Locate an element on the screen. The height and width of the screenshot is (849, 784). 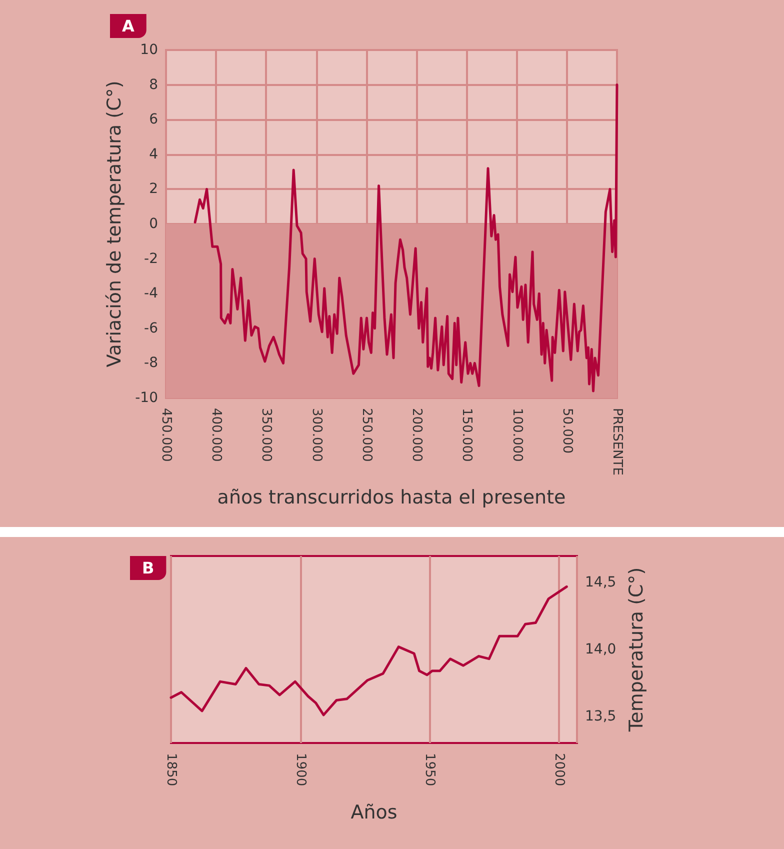
x-tick-label: PRESENTE is located at coordinates (617, 442).